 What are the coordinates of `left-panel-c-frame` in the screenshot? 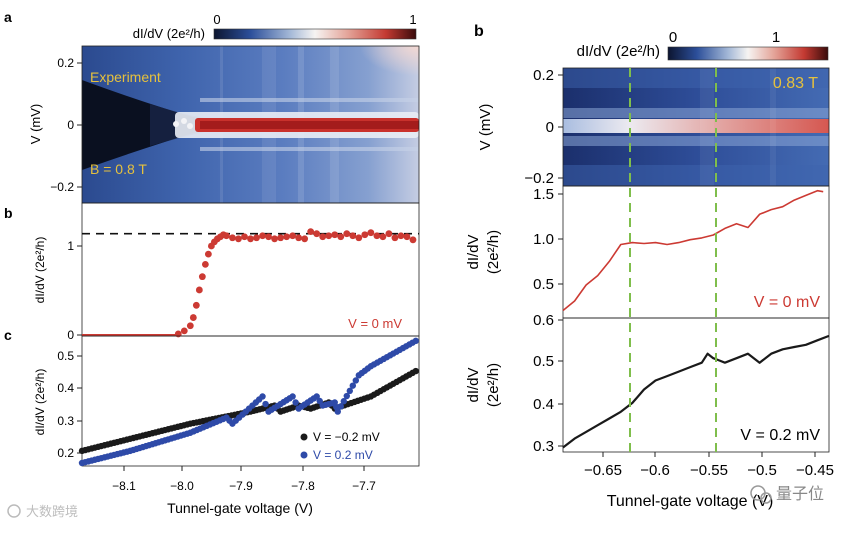 It's located at (250, 401).